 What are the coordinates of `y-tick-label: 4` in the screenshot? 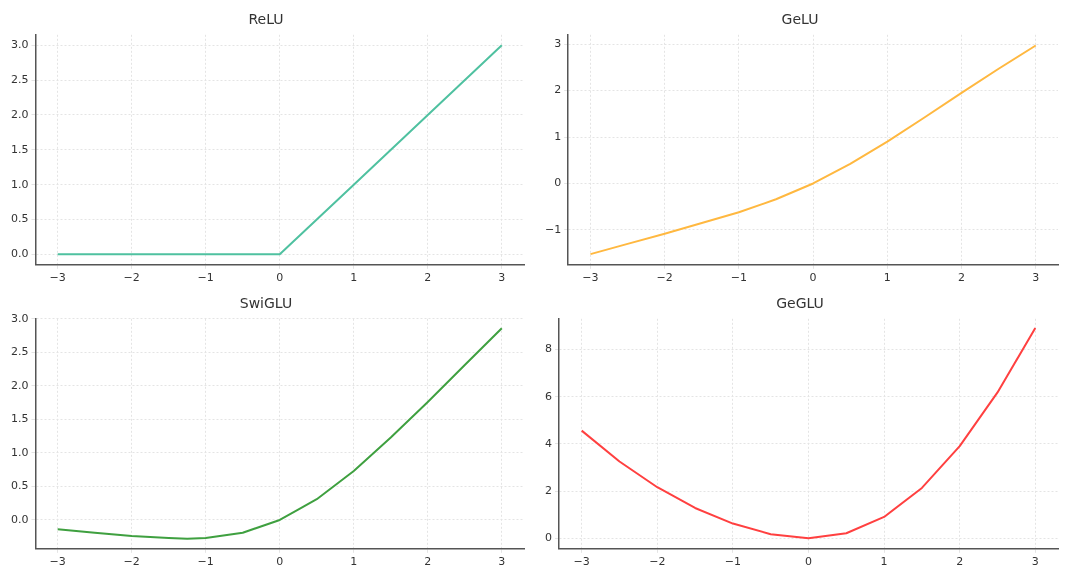 It's located at (548, 443).